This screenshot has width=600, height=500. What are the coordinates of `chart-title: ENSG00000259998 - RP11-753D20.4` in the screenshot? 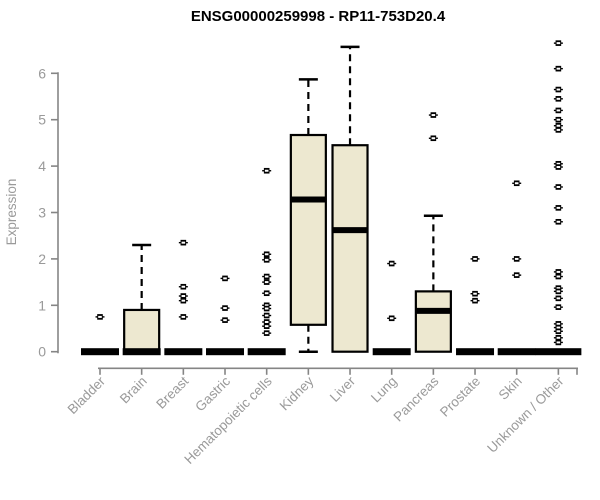 It's located at (318, 16).